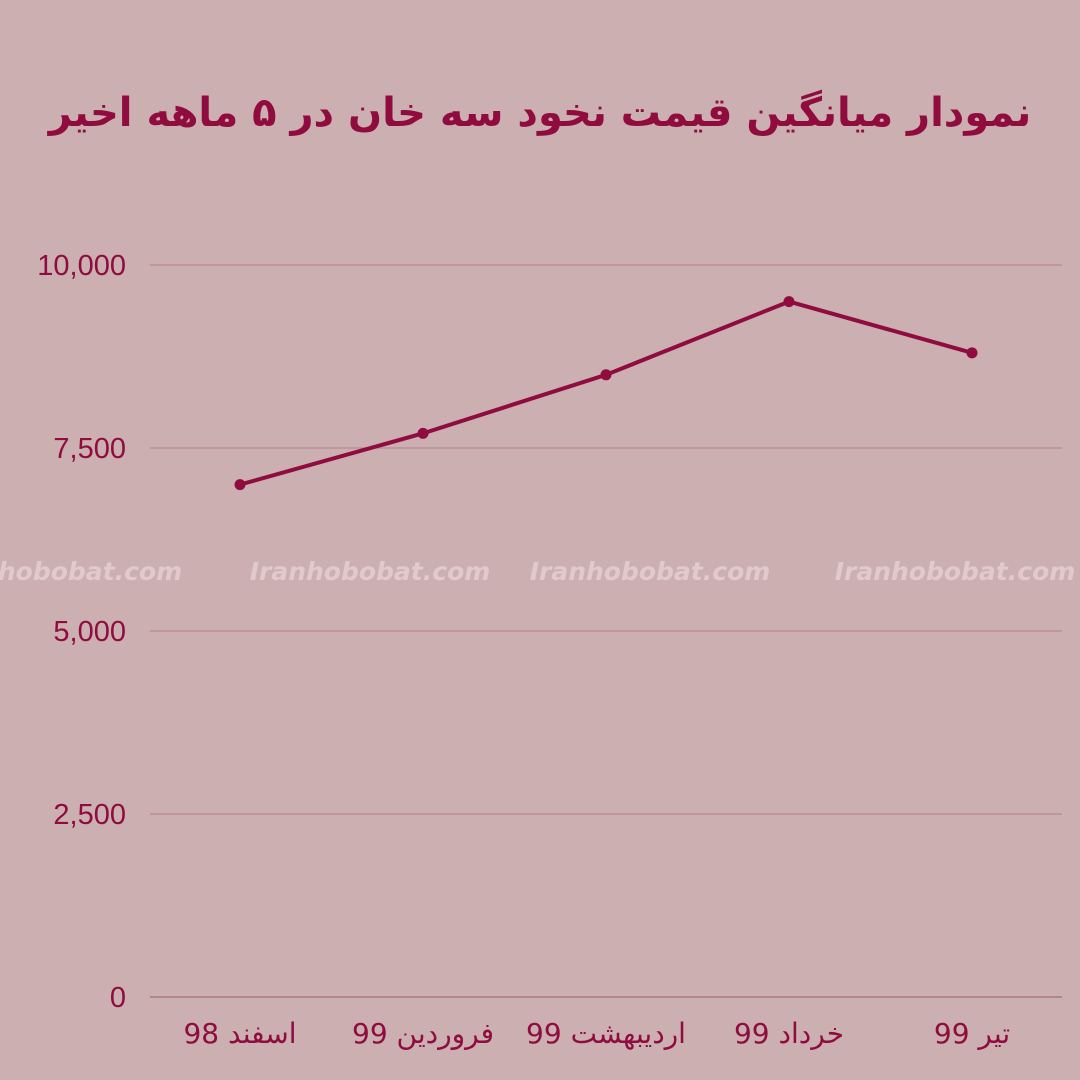  What do you see at coordinates (91, 571) in the screenshot?
I see `watermark-text: hobobat.com` at bounding box center [91, 571].